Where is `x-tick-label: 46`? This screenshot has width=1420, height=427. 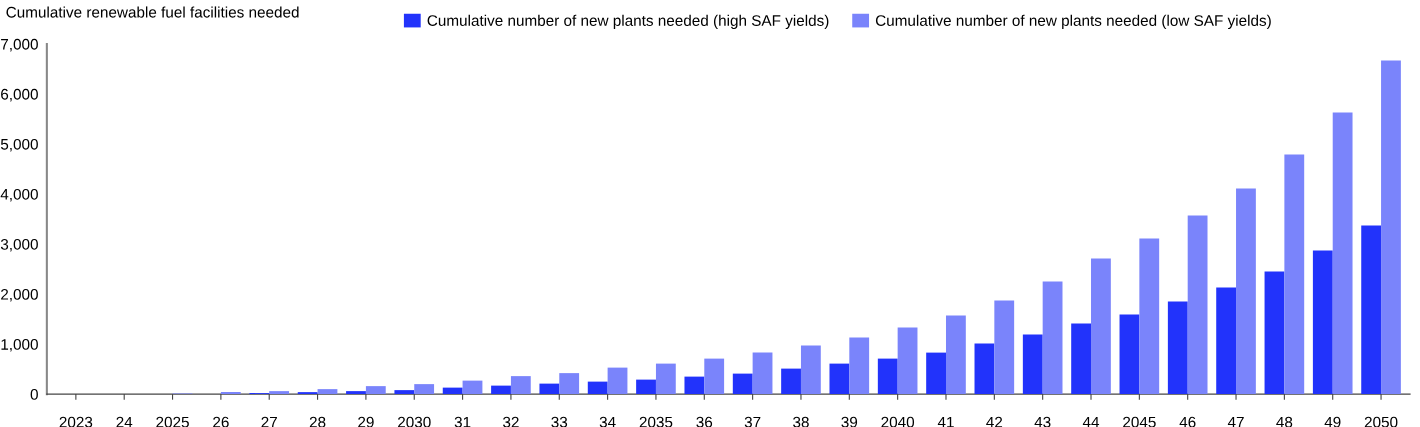 x-tick-label: 46 is located at coordinates (1187, 421).